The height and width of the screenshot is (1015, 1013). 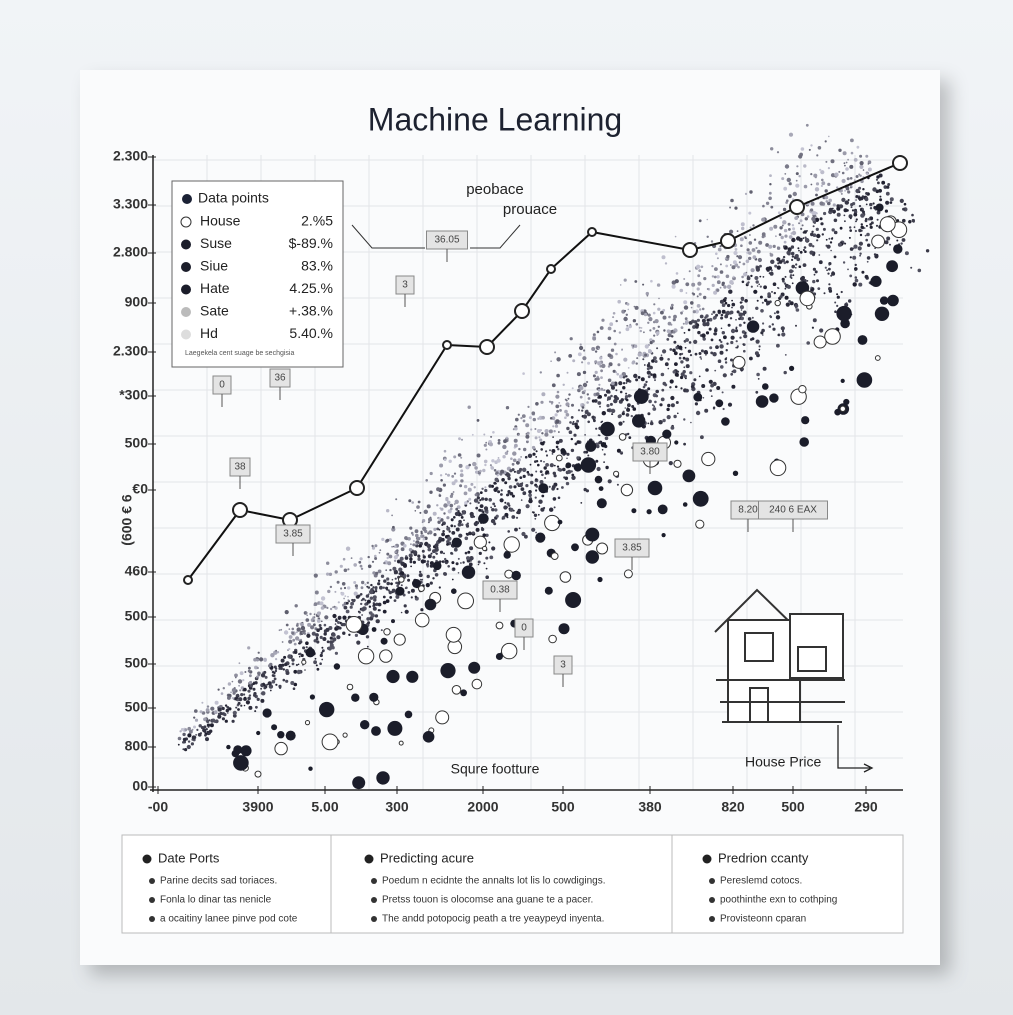 I want to click on house-icon, so click(x=779, y=655).